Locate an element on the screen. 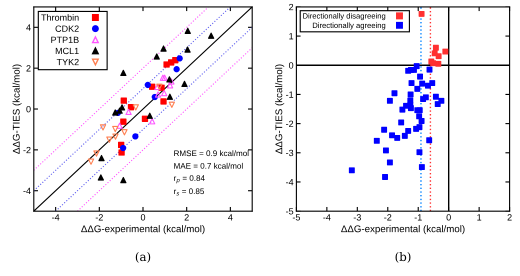 This screenshot has width=520, height=276. x-tick-label: 1 is located at coordinates (479, 217).